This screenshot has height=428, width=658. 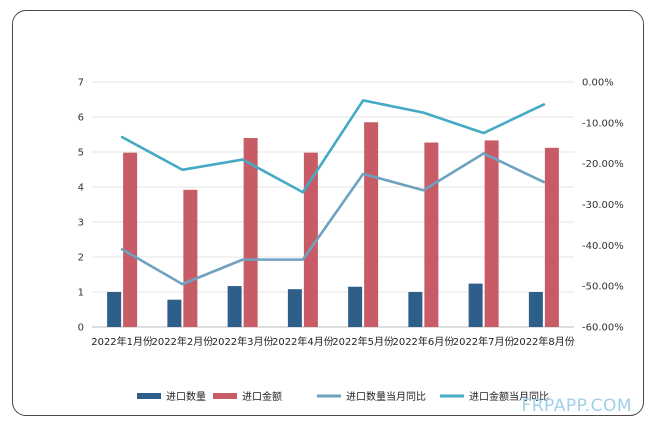 I want to click on left-tick-label: 2, so click(x=81, y=258).